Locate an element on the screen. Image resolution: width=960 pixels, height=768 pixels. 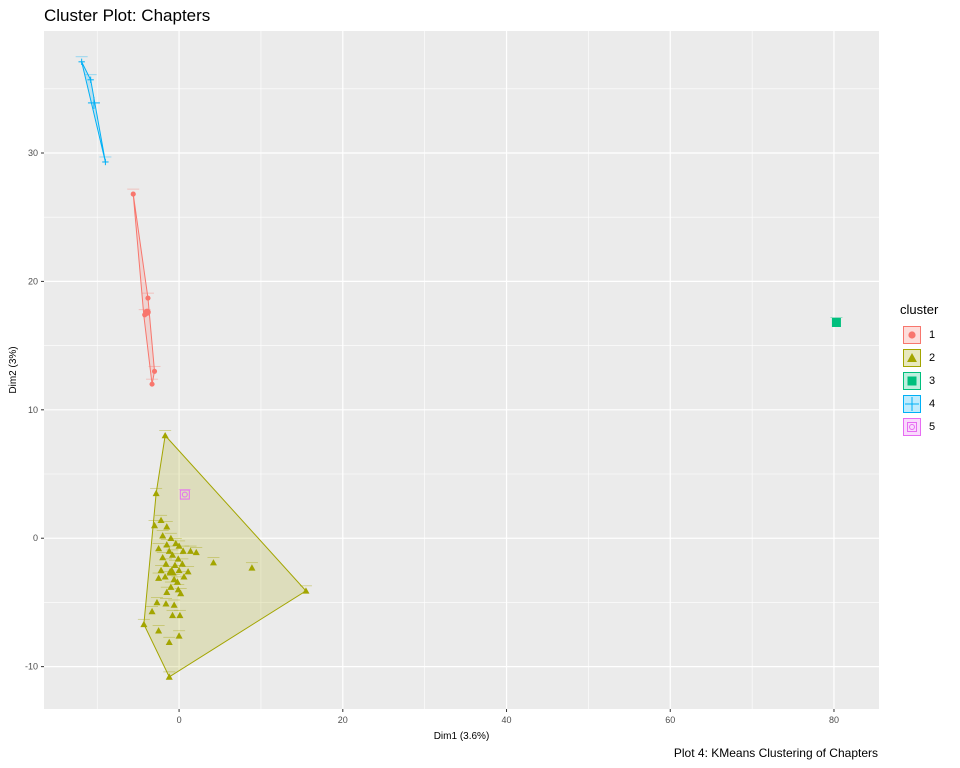
x-tick-label: 60 is located at coordinates (670, 720).